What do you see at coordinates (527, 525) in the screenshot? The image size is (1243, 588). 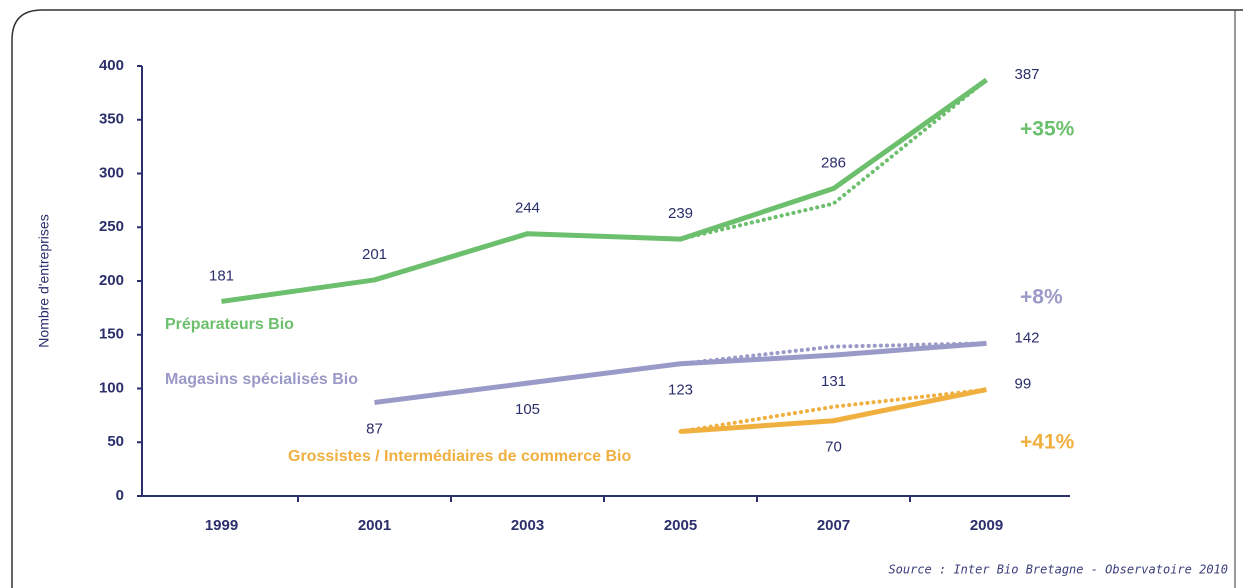 I see `x-tick-label: 2003` at bounding box center [527, 525].